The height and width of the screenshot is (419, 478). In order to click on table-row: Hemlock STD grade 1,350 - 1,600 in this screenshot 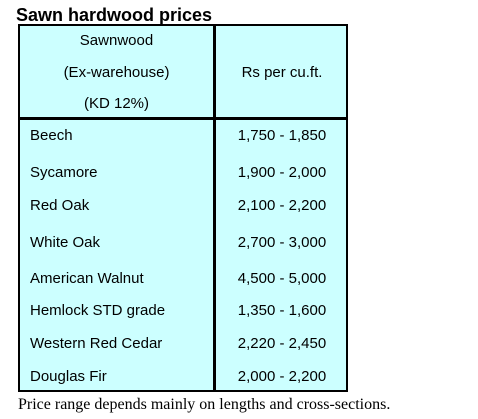, I will do `click(183, 311)`.